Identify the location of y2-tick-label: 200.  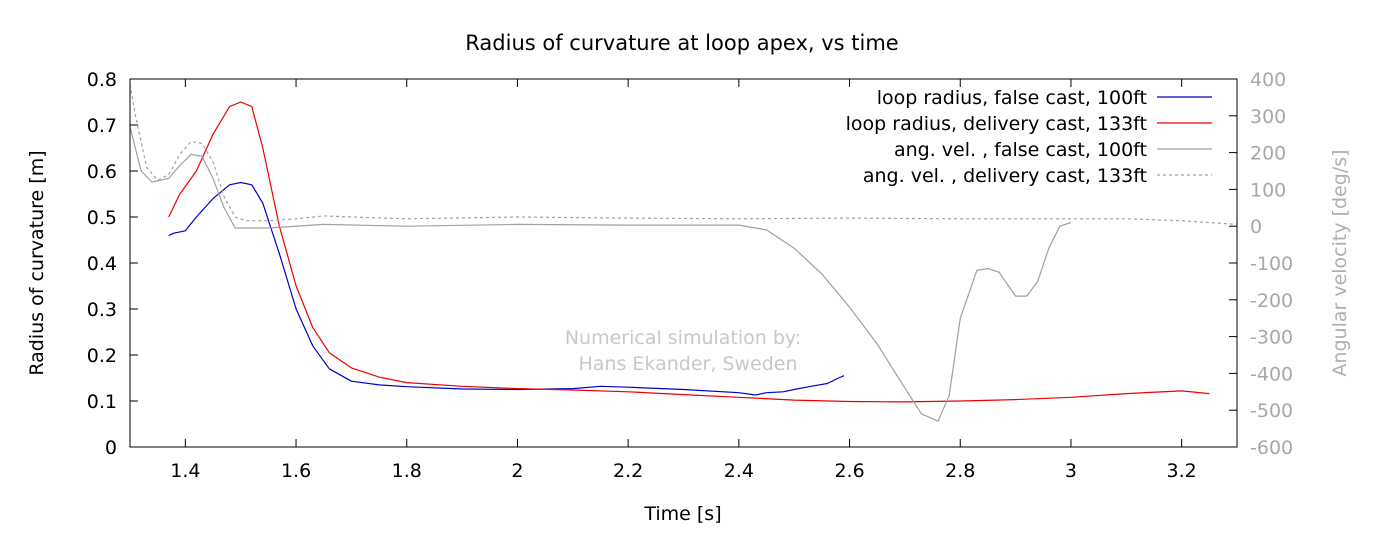
(1268, 154).